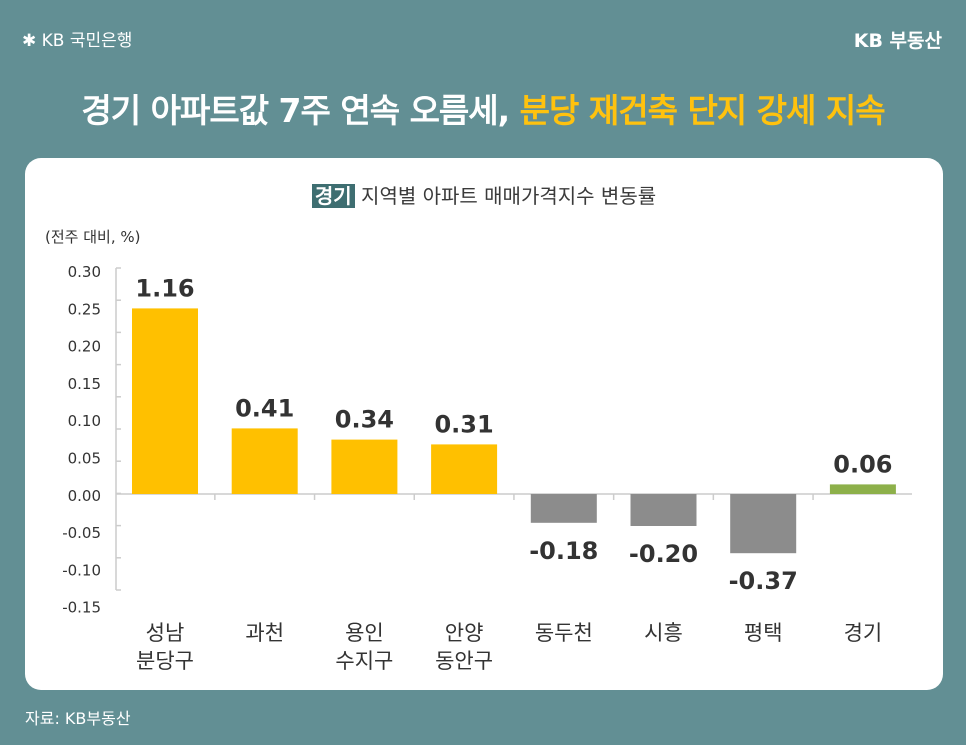 The width and height of the screenshot is (966, 745). I want to click on bar-경기, so click(862, 489).